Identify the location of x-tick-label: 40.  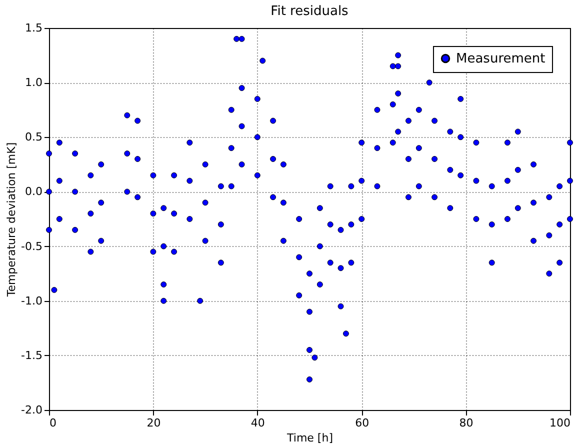
(257, 423).